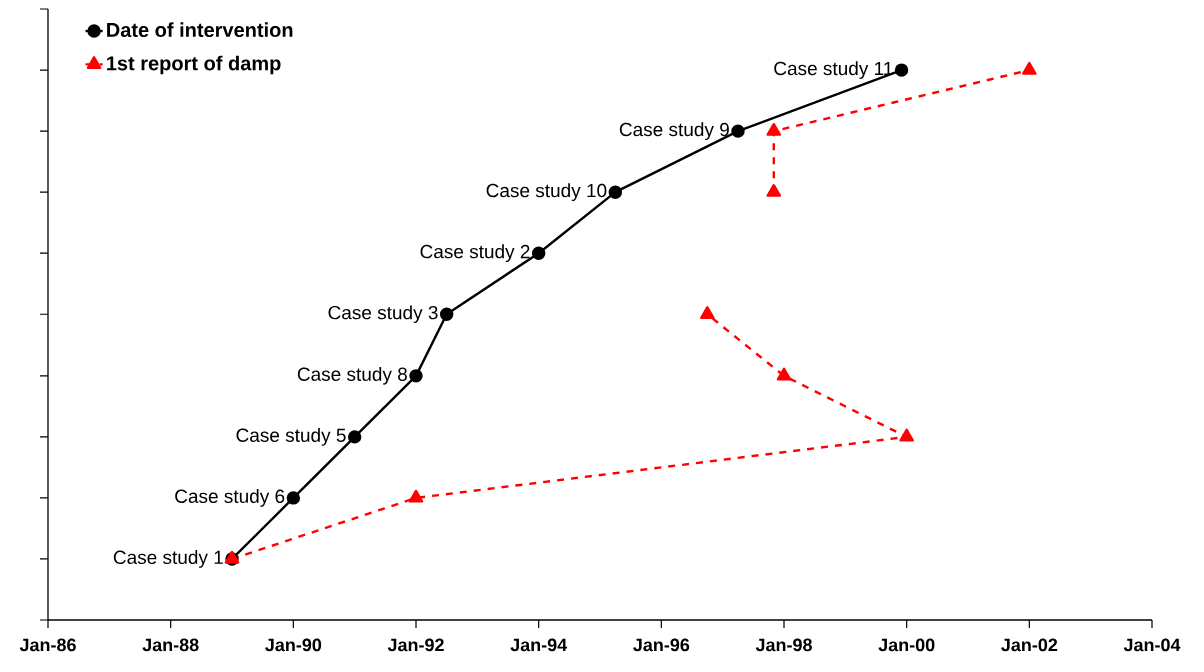 This screenshot has width=1204, height=672. Describe the element at coordinates (906, 645) in the screenshot. I see `x-tick-label: Jan-00` at that location.